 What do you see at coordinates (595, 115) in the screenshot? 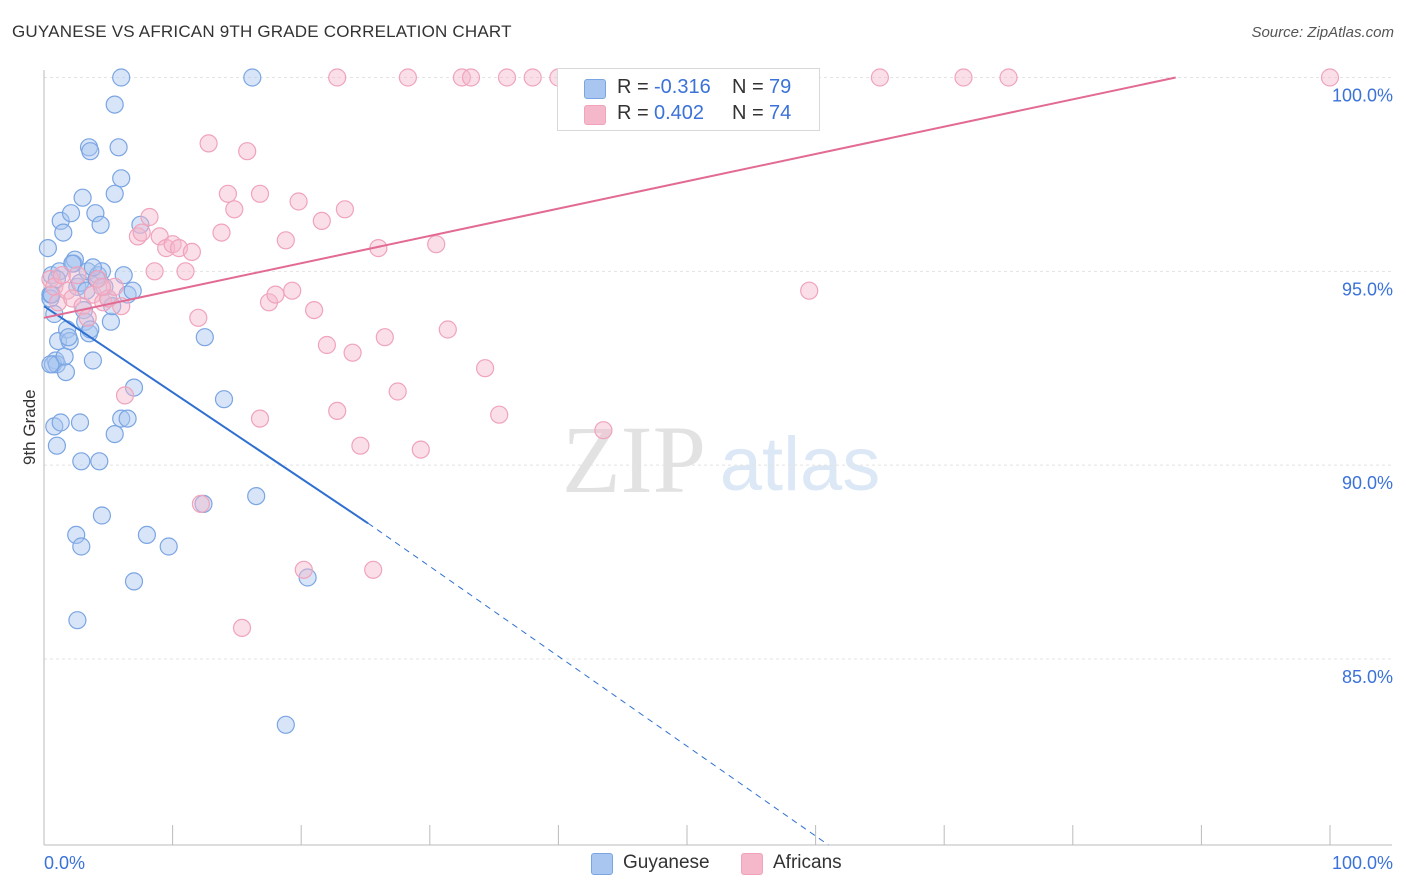
I see `africans-swatch` at bounding box center [595, 115].